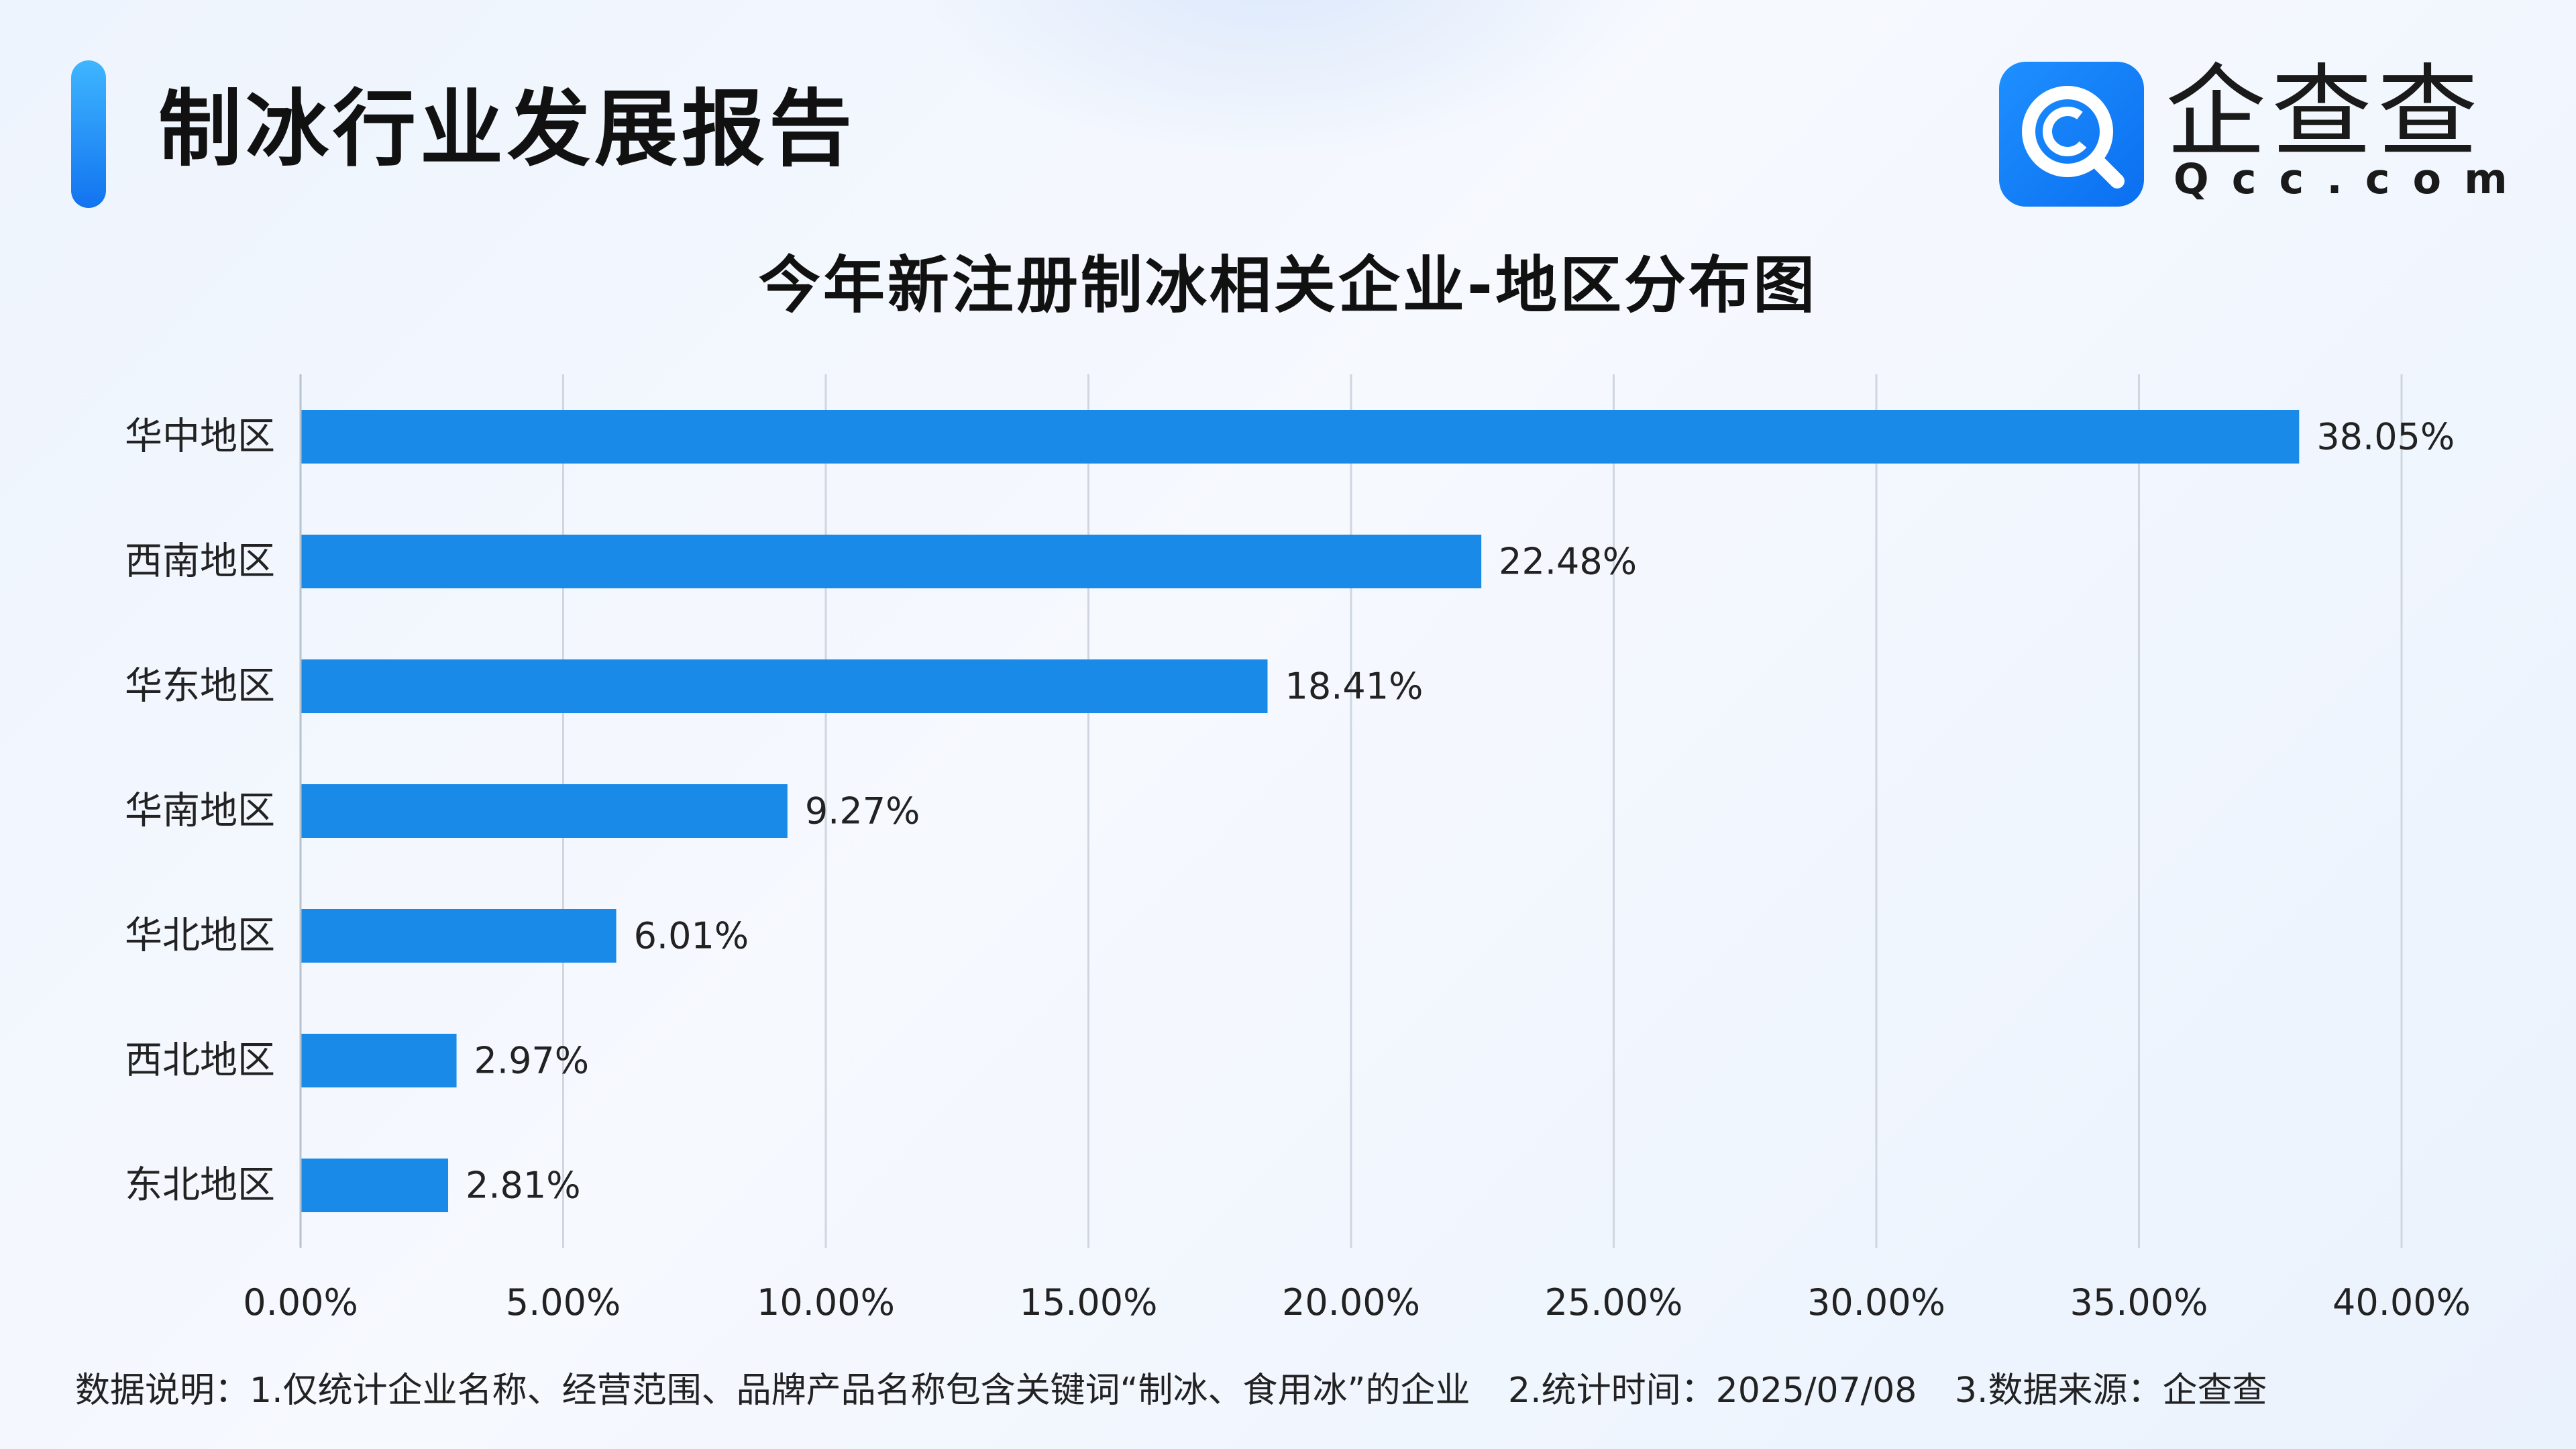 The height and width of the screenshot is (1449, 2576). I want to click on x-tick-label-2: 10.00%, so click(826, 1302).